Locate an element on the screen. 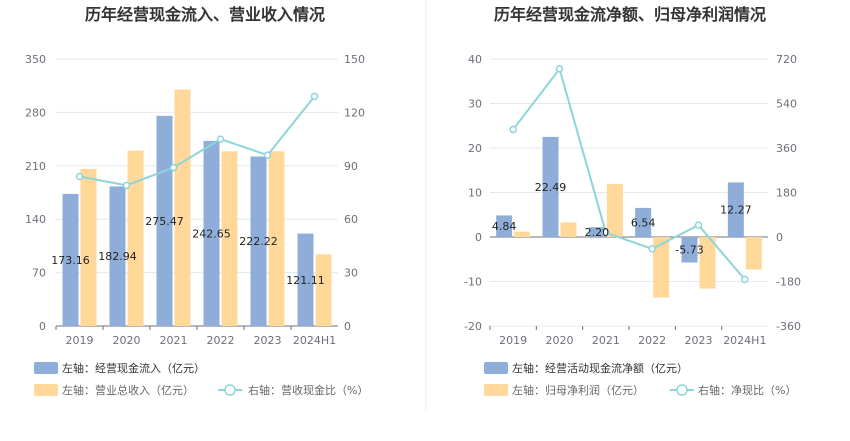 This screenshot has width=850, height=441. chart1-left-tick-label: 140 is located at coordinates (35, 219).